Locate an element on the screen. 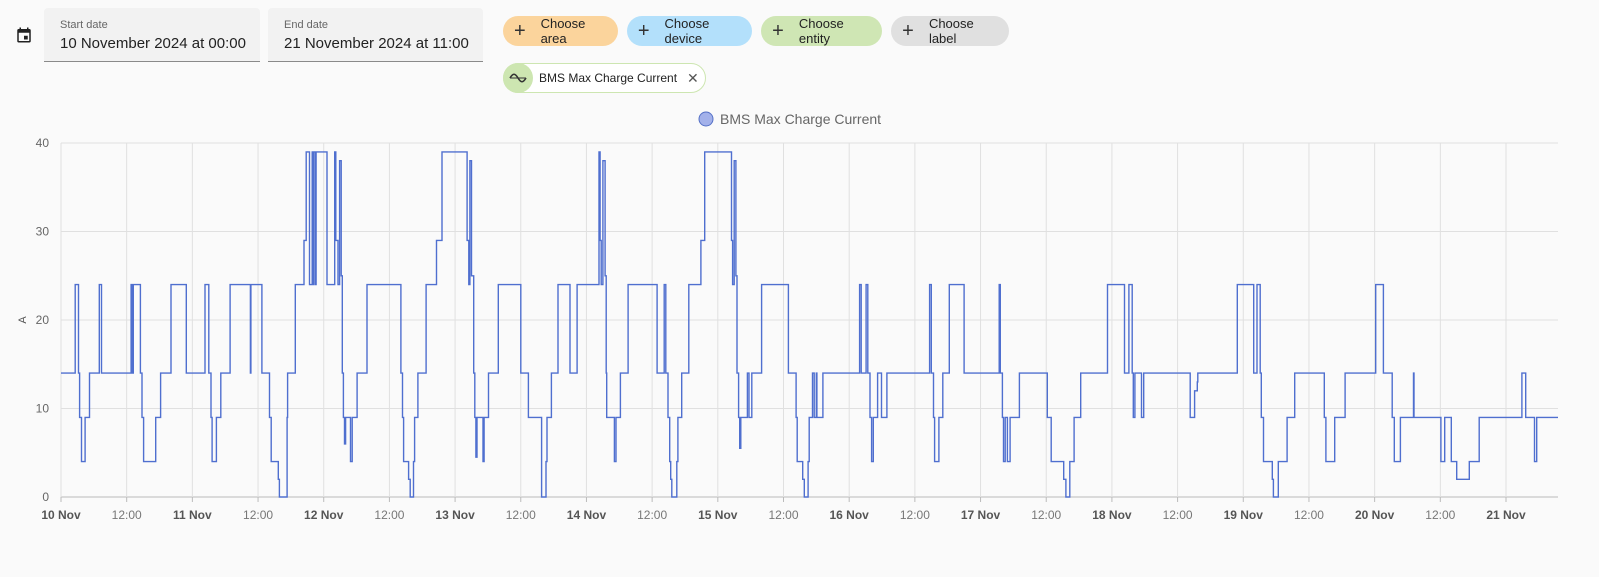  y-axis-label: A is located at coordinates (23, 320).